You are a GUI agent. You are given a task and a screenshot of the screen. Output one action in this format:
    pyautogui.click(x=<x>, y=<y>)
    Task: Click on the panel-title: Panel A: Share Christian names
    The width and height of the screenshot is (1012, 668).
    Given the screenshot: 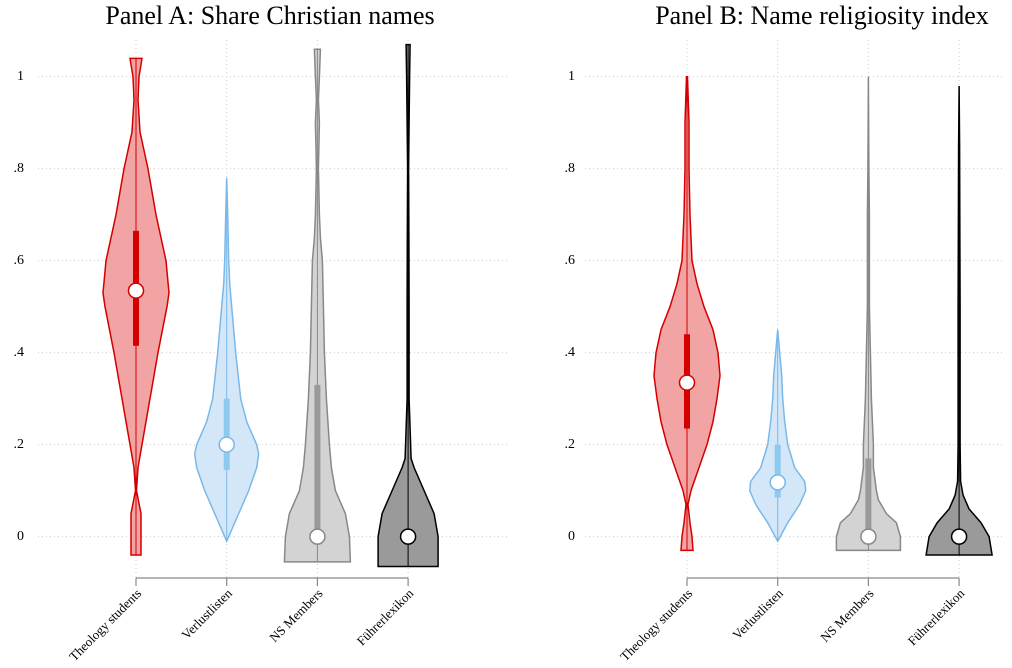 What is the action you would take?
    pyautogui.click(x=269, y=15)
    